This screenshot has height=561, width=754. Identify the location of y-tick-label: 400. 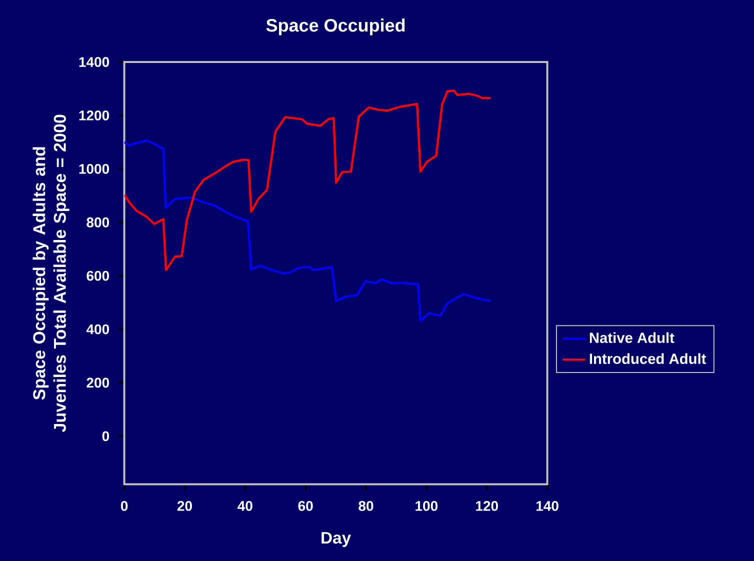
(98, 329).